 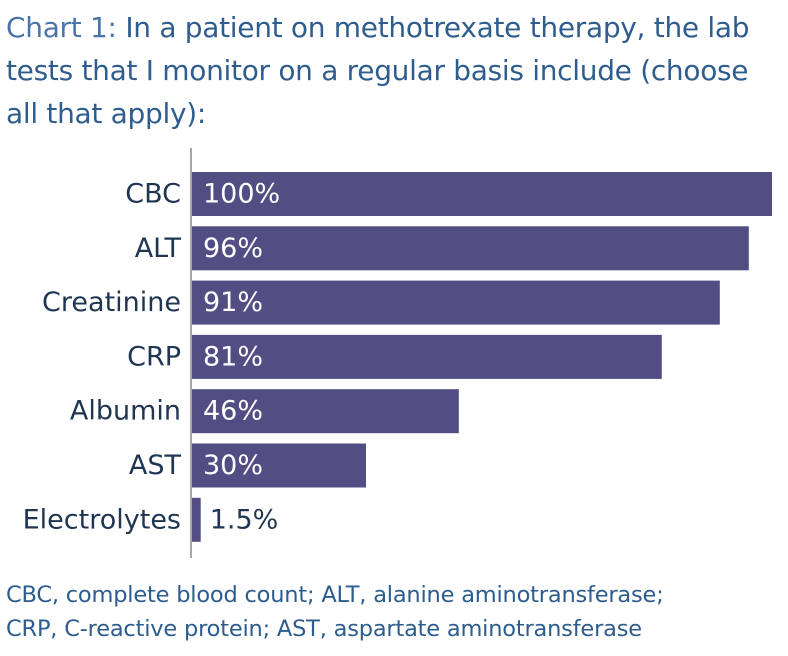 I want to click on category-label-creatinine: Creatinine, so click(x=111, y=302).